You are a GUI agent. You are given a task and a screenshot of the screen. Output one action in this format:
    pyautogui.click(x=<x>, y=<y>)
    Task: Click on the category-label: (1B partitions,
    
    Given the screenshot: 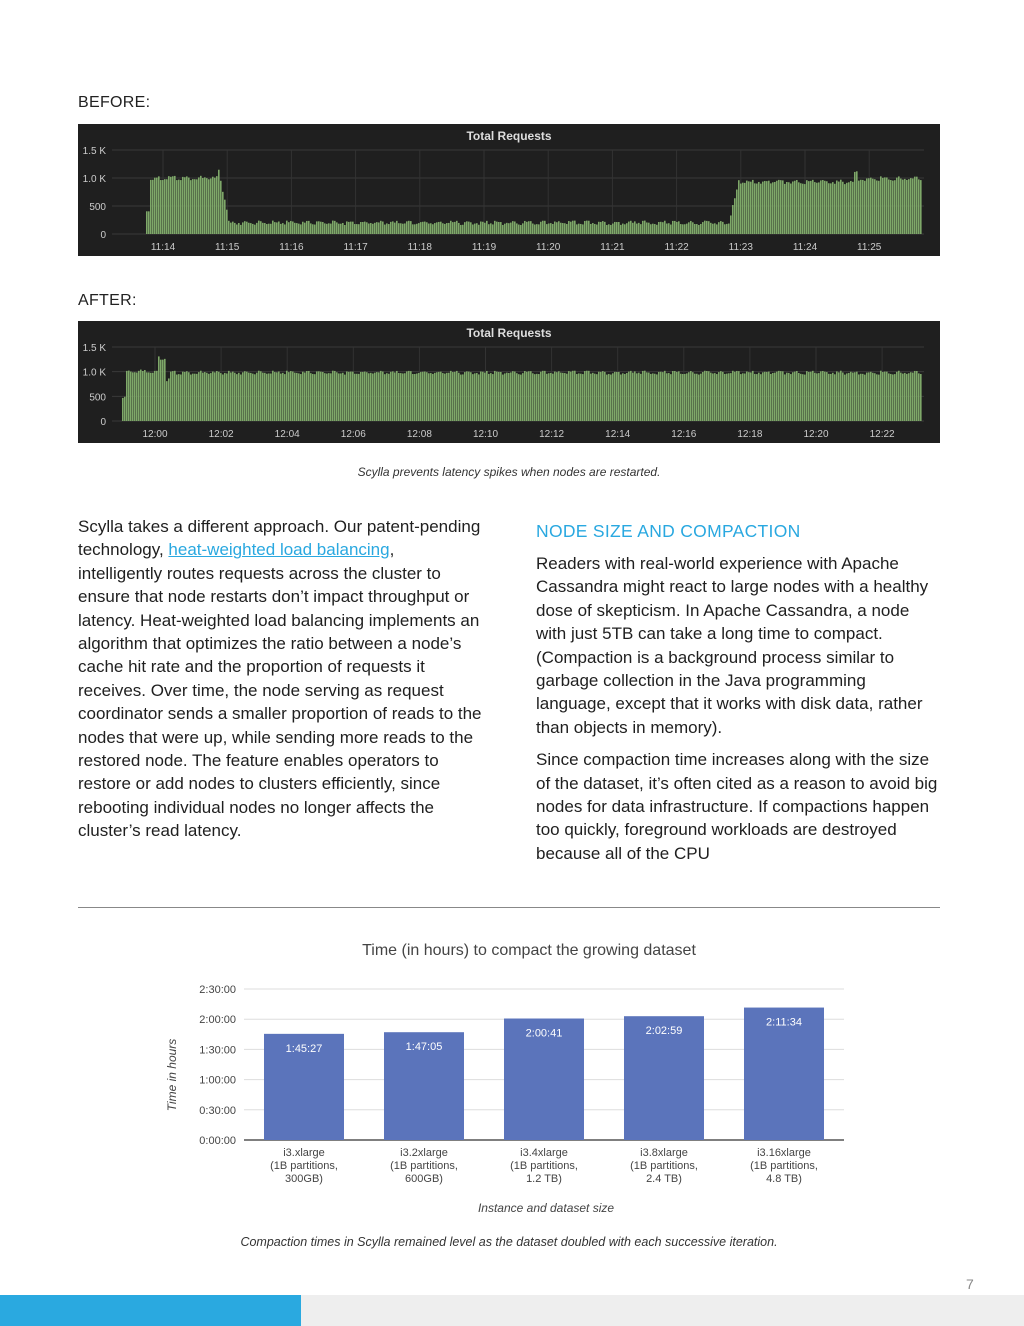 What is the action you would take?
    pyautogui.click(x=784, y=1166)
    